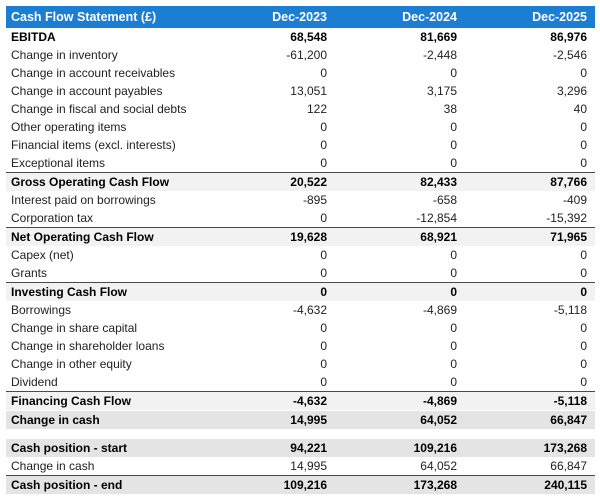 The height and width of the screenshot is (496, 600). Describe the element at coordinates (438, 466) in the screenshot. I see `row-value: 64,052` at that location.